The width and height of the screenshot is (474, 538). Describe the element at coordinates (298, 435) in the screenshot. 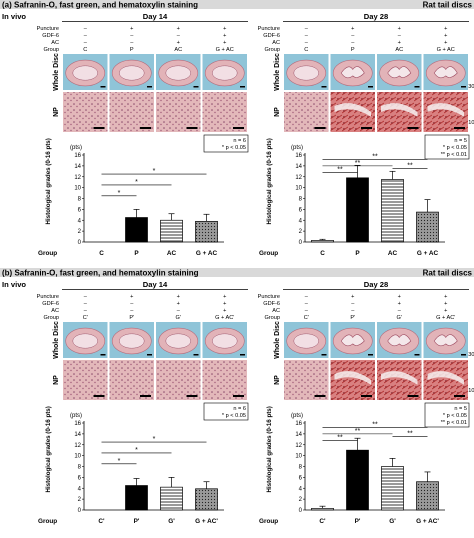

I see `y-tick-label: 14` at that location.